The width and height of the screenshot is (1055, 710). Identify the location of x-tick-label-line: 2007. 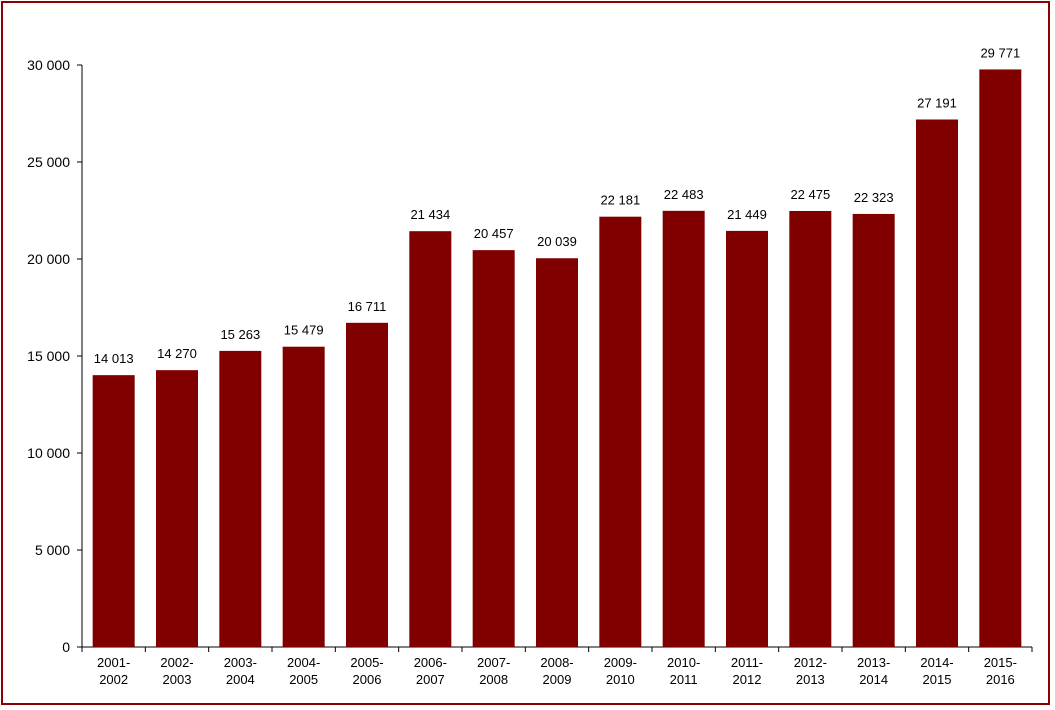
(430, 679).